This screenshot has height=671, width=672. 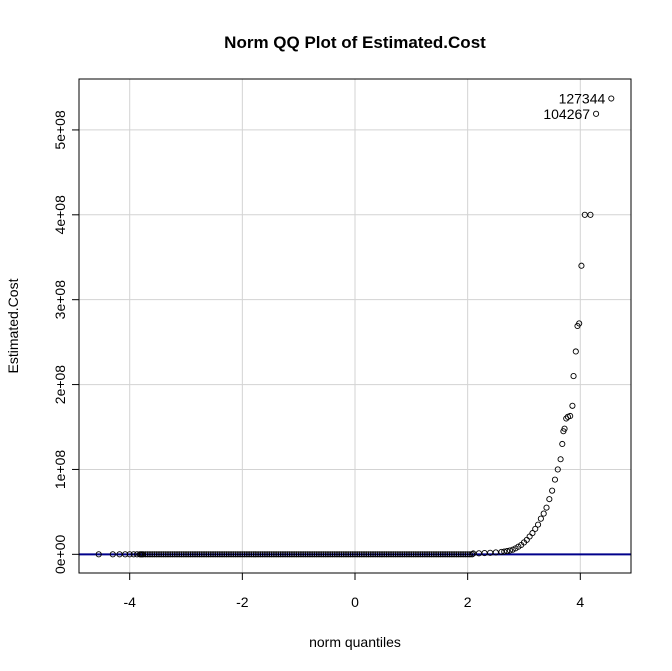 I want to click on x-tick-label: 0, so click(x=355, y=602).